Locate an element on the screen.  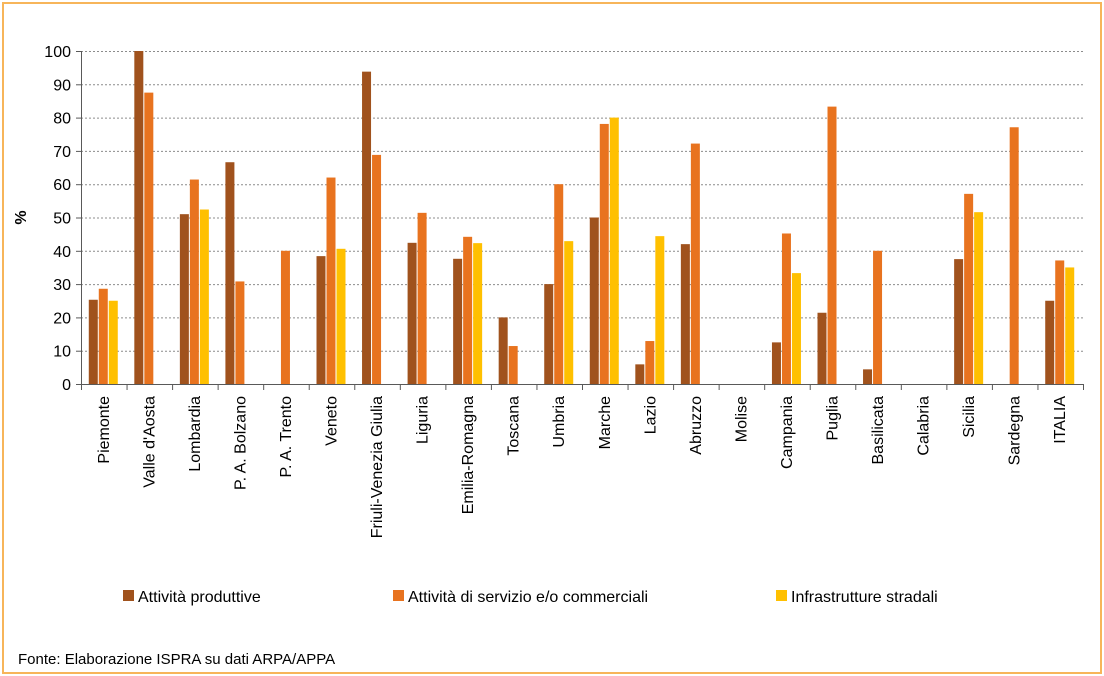
y-axis-label: % is located at coordinates (21, 217).